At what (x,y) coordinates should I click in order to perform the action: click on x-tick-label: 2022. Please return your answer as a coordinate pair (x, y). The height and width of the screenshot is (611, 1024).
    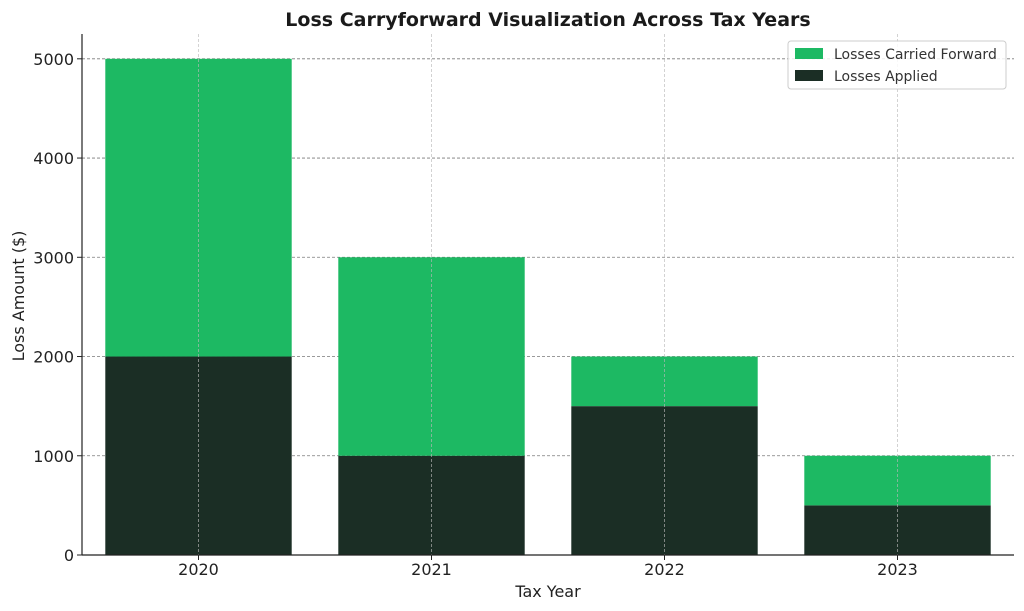
    Looking at the image, I should click on (664, 569).